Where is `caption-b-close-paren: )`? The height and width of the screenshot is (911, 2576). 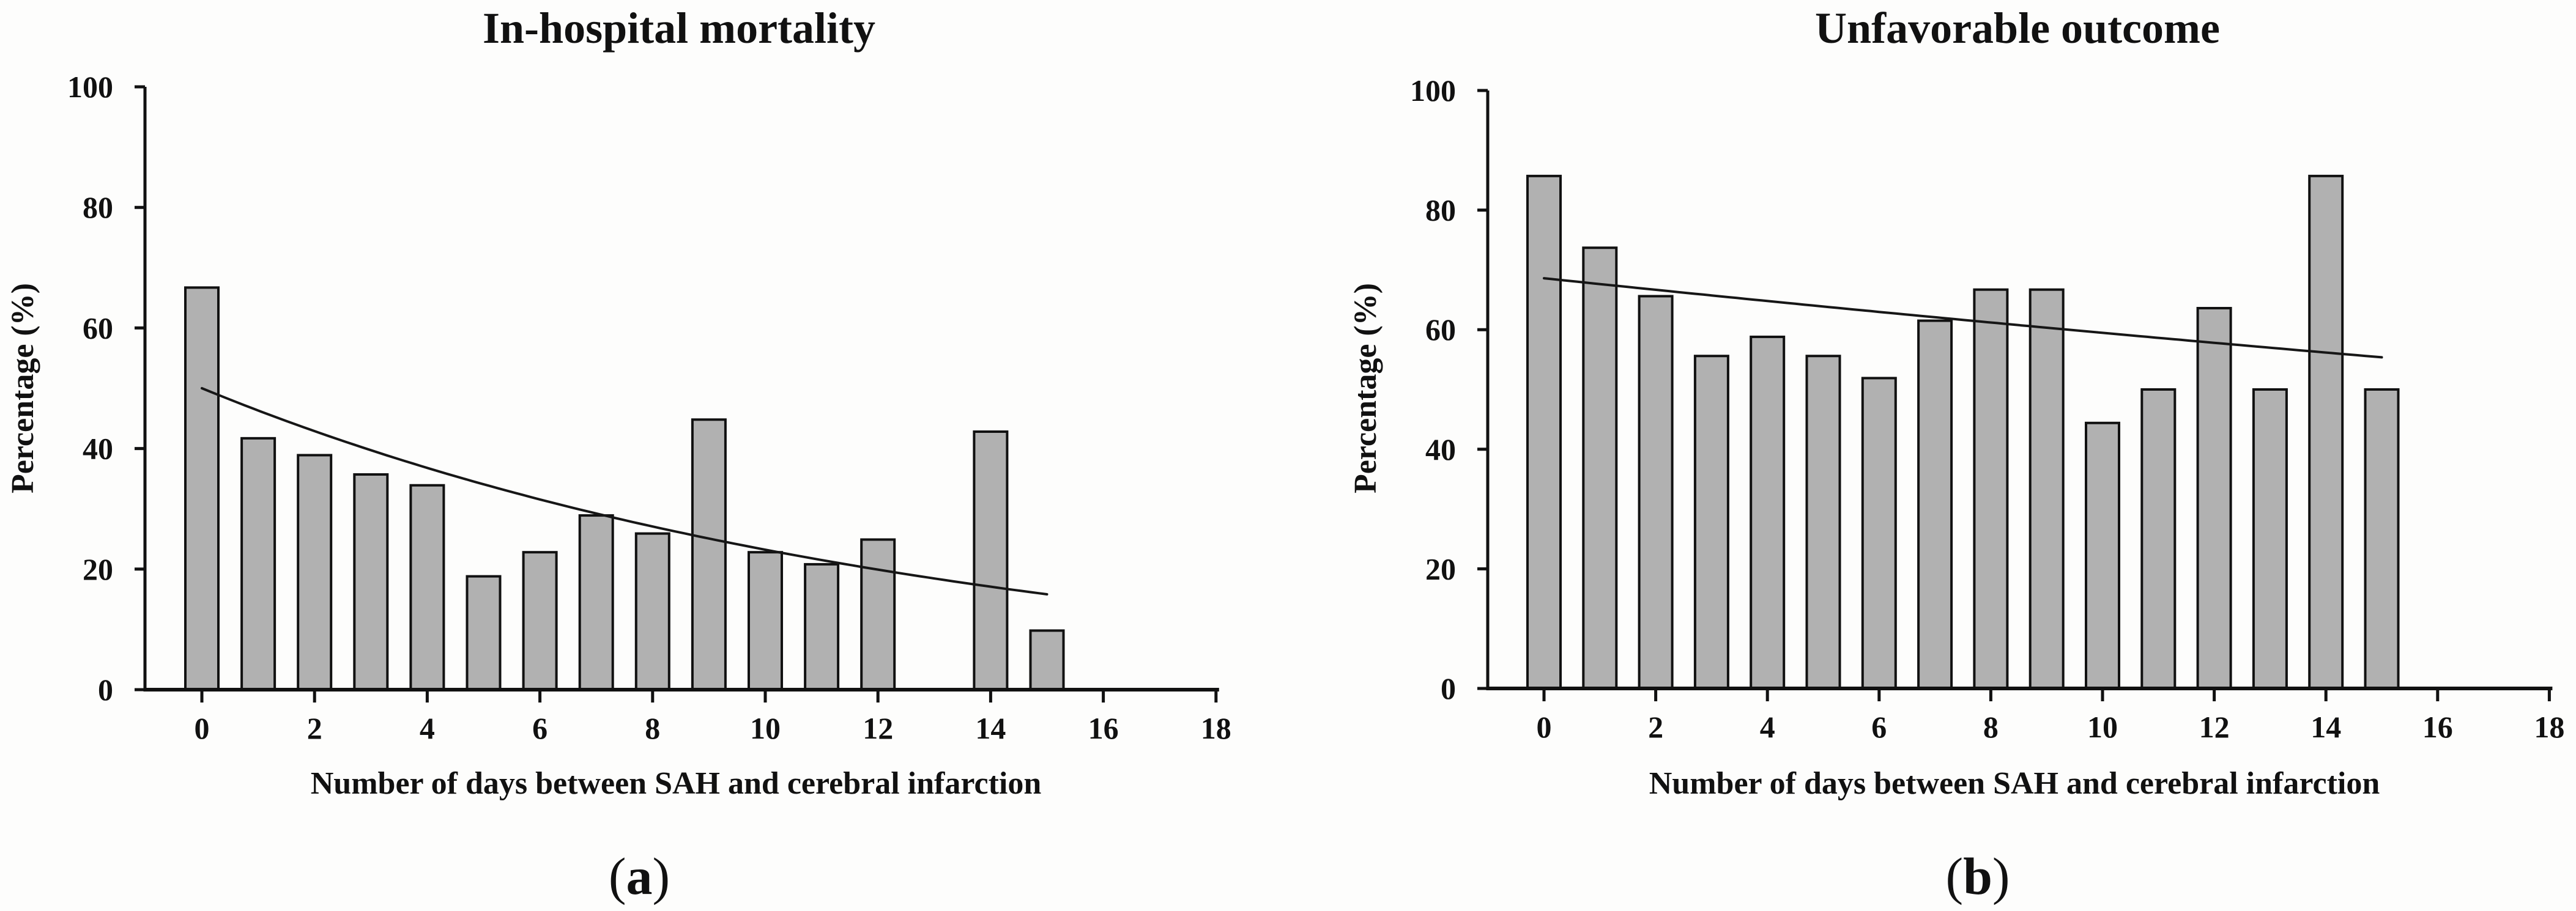 caption-b-close-paren: ) is located at coordinates (2001, 876).